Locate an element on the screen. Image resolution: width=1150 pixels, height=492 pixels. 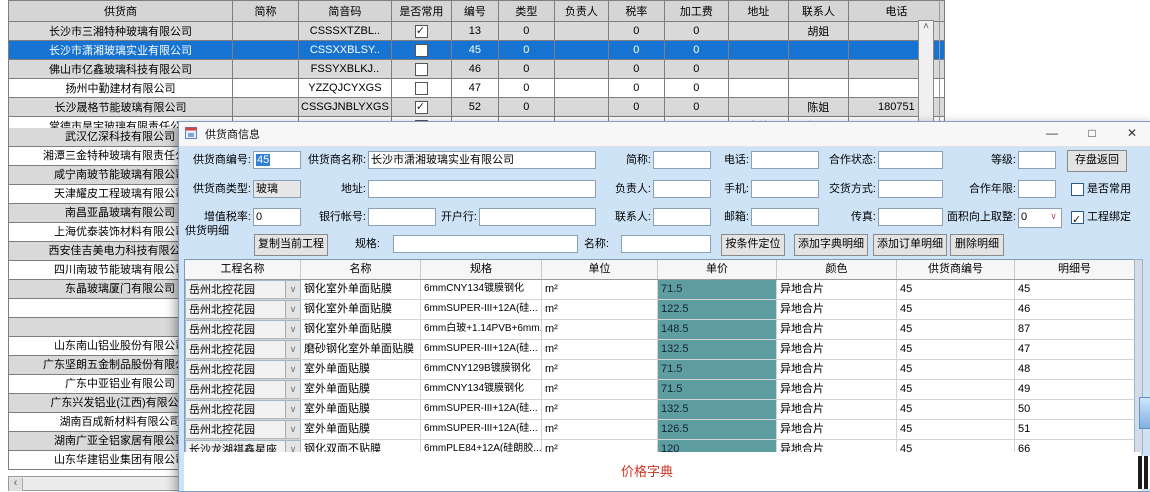
list-item: 咸宁南玻节能玻璃有限公司 is located at coordinates (120, 175).